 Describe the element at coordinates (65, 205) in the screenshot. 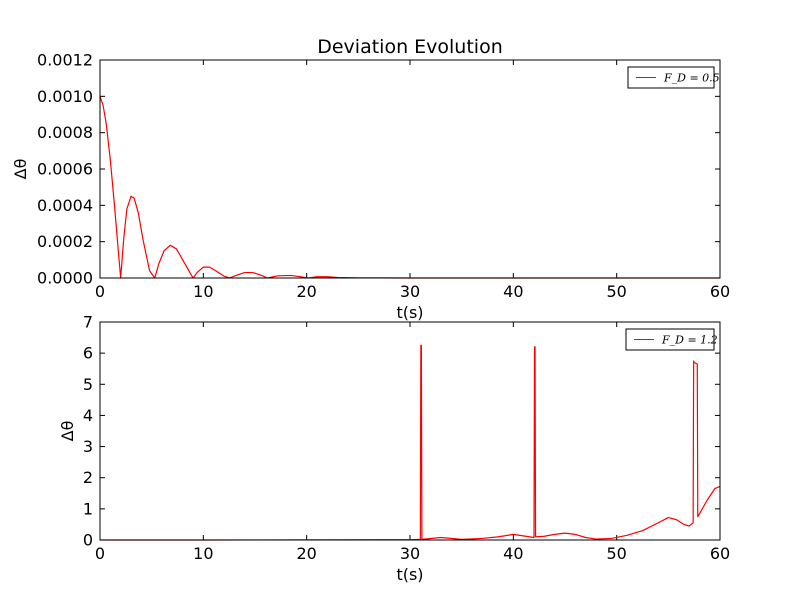

I see `y-tick-label: 0.0004` at that location.